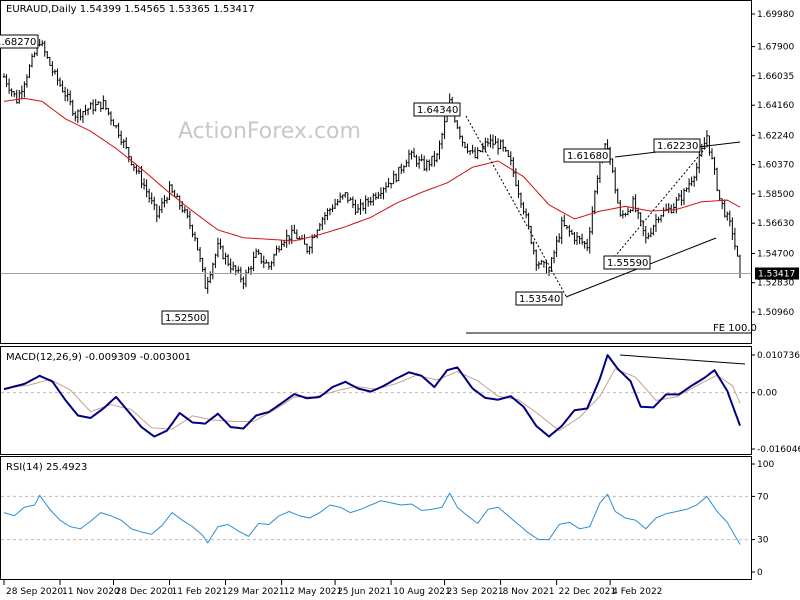 The width and height of the screenshot is (800, 600). I want to click on x-tick-label: 29 Mar 2021, so click(256, 592).